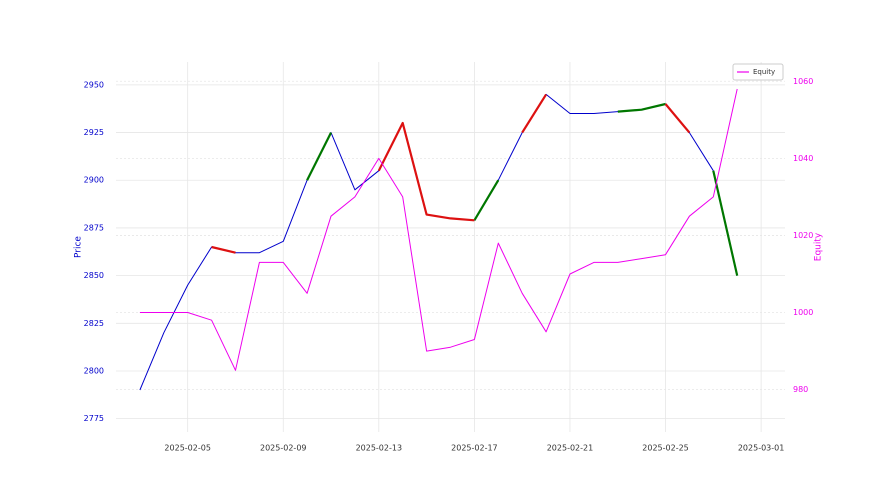 The width and height of the screenshot is (875, 492). What do you see at coordinates (819, 246) in the screenshot?
I see `y2-axis-label: Equity` at bounding box center [819, 246].